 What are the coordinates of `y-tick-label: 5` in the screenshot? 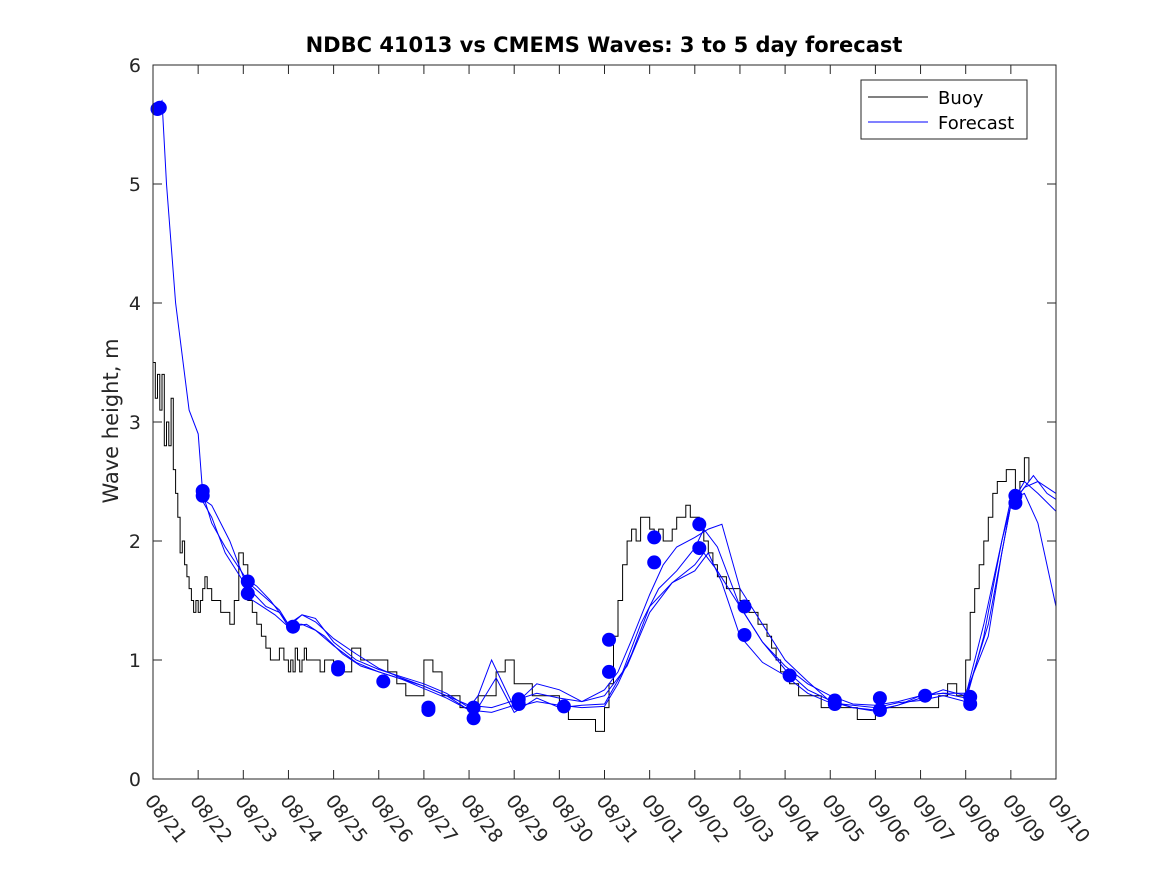 It's located at (135, 185).